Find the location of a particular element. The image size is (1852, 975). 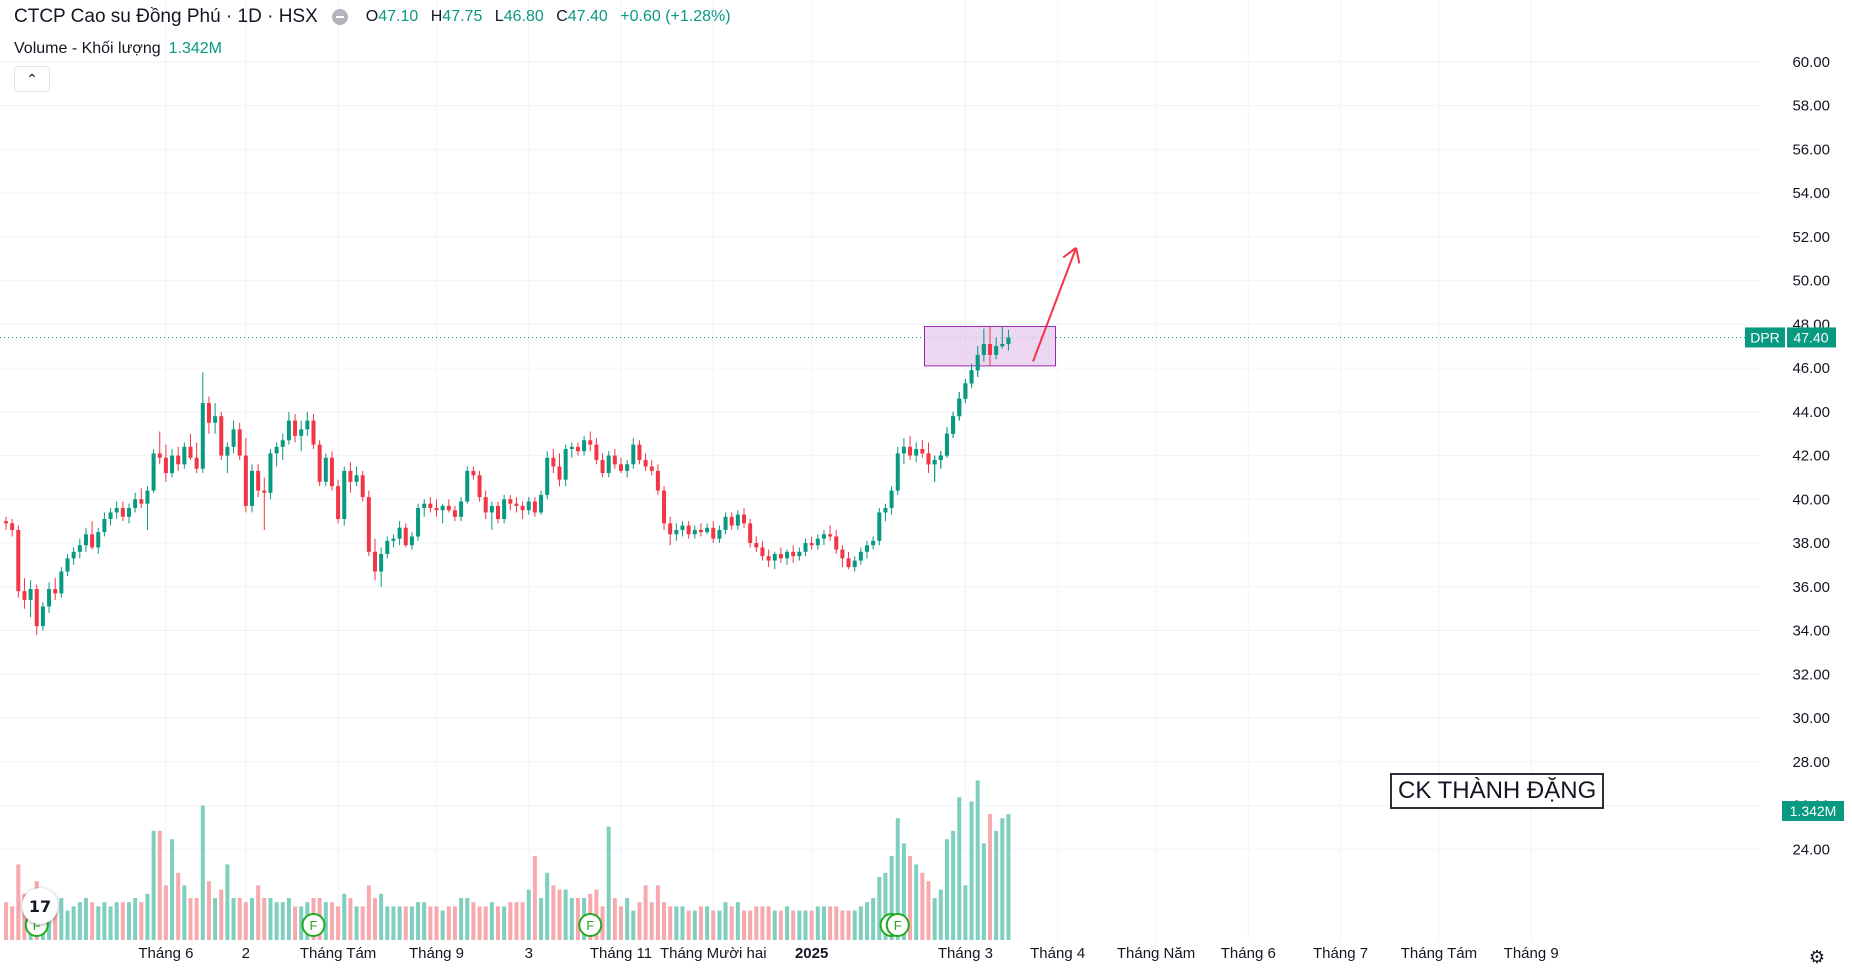

y-tick-label: 60.00 is located at coordinates (1811, 62).